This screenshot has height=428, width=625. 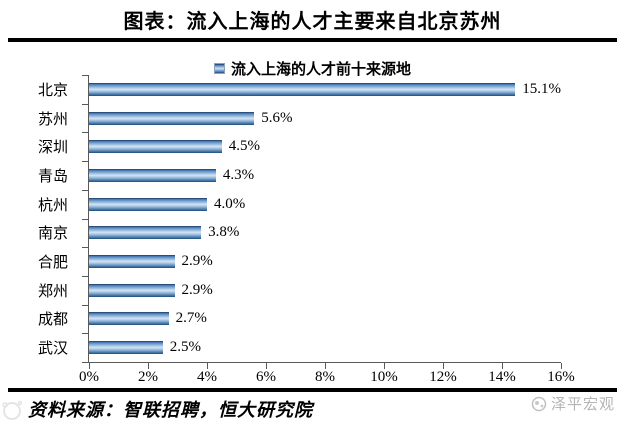 What do you see at coordinates (244, 146) in the screenshot?
I see `value-label: 4.5%` at bounding box center [244, 146].